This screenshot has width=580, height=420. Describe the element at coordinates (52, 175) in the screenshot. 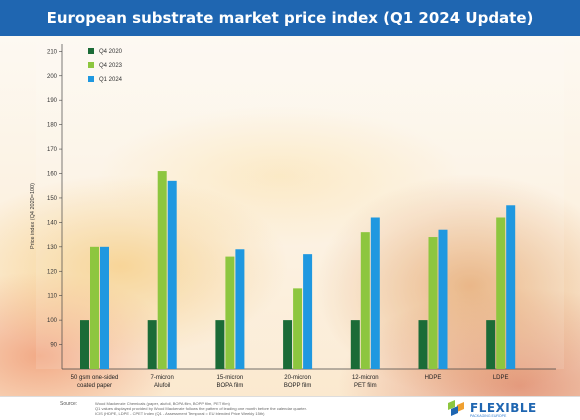

I see `y-tick-label: 160` at that location.